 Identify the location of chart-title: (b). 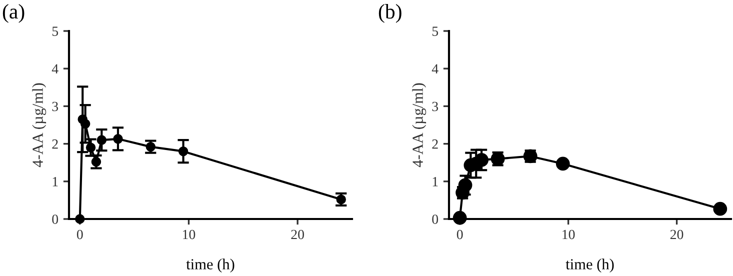
(390, 13).